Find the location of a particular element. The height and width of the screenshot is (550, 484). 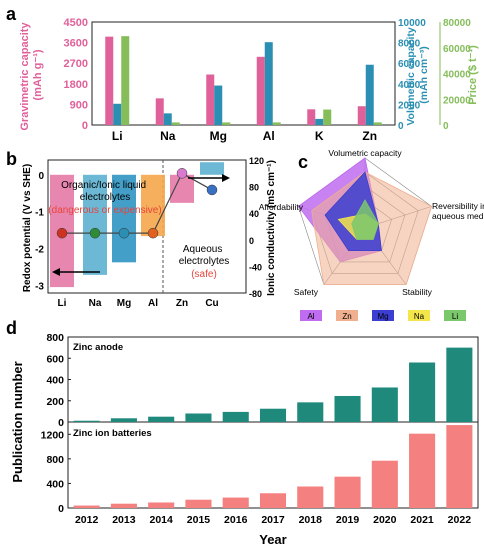

legend-swatch-mg is located at coordinates (383, 315).